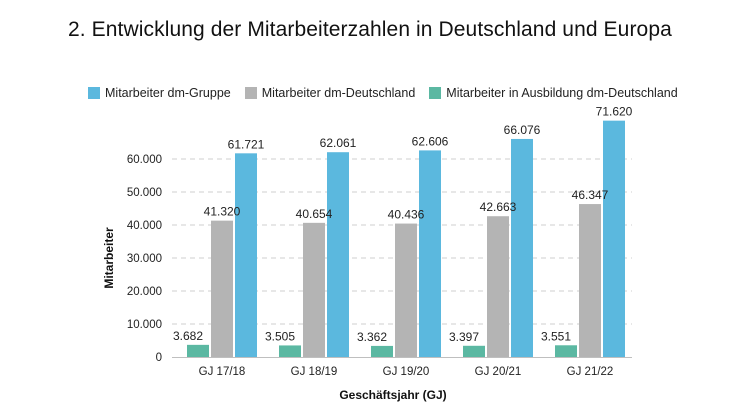 This screenshot has height=420, width=746. I want to click on x-axis-title: Geschäftsjahr (GJ), so click(392, 395).